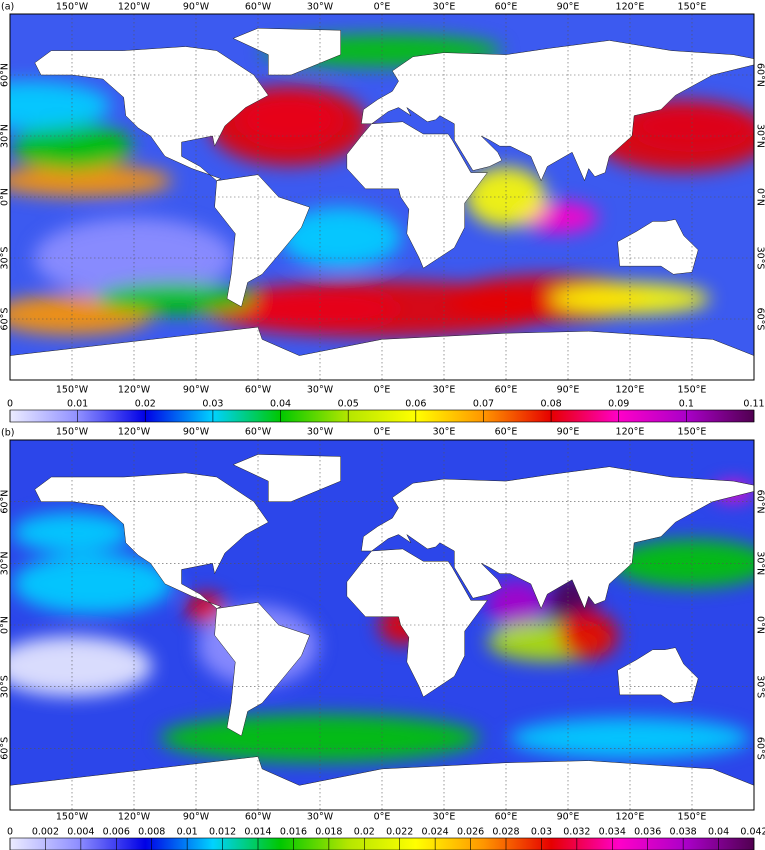 This screenshot has width=765, height=850. I want to click on colorbar-tick-label: 0.038, so click(683, 832).